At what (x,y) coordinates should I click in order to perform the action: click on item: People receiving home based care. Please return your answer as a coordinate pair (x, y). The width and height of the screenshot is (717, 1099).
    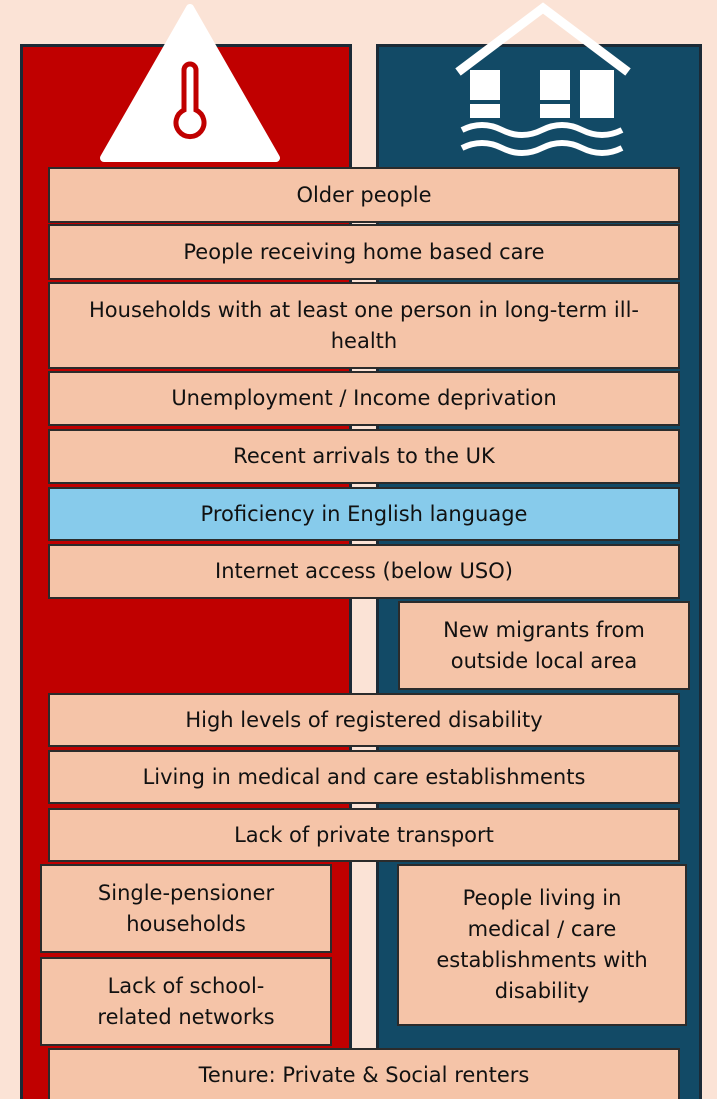
    Looking at the image, I should click on (364, 252).